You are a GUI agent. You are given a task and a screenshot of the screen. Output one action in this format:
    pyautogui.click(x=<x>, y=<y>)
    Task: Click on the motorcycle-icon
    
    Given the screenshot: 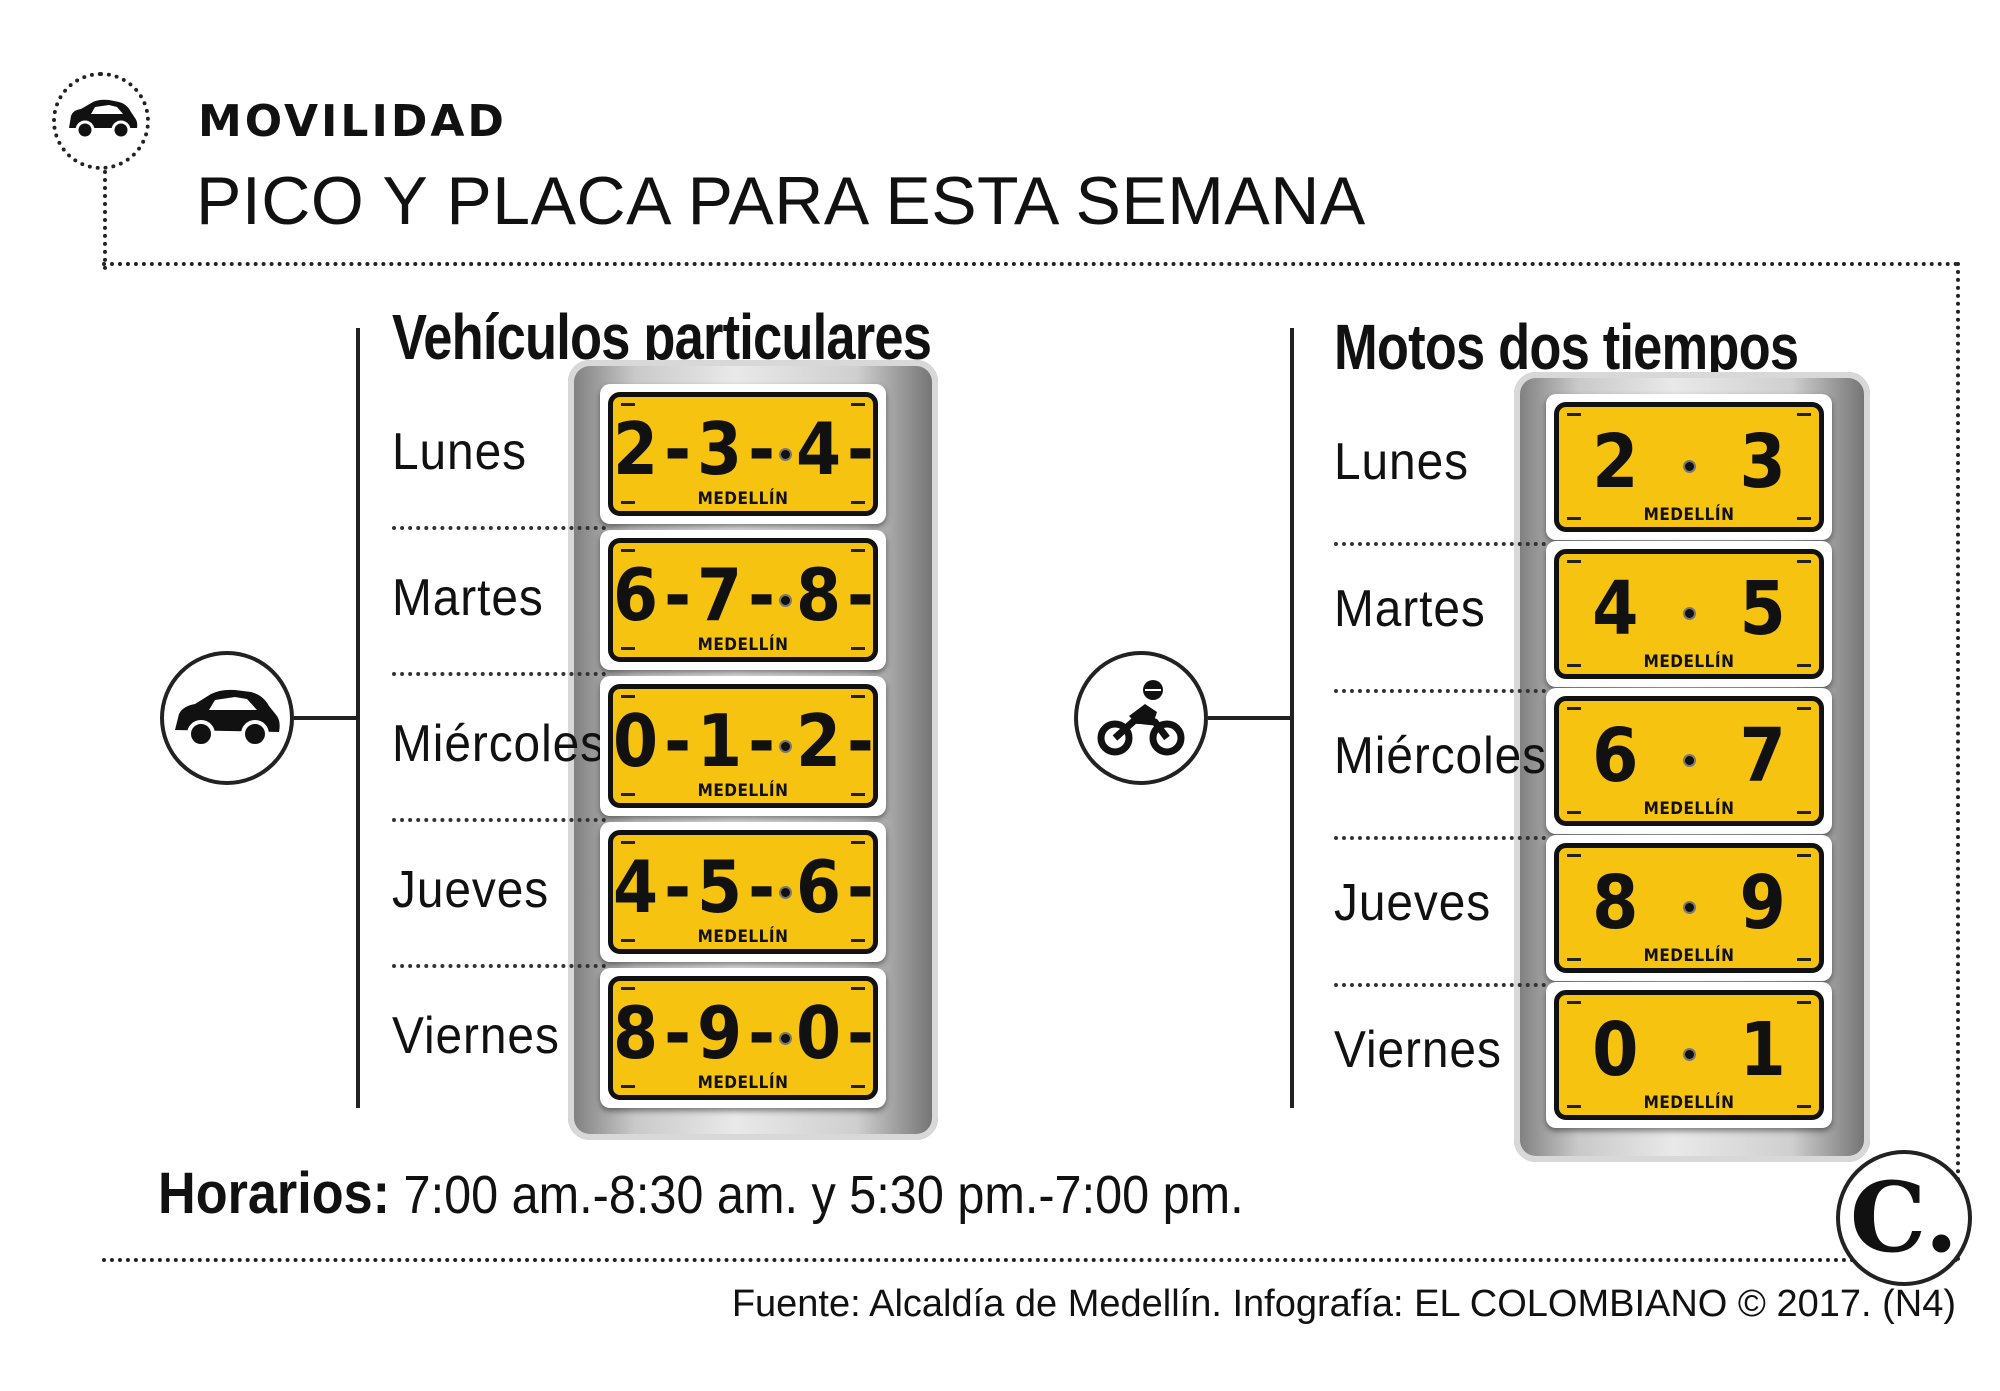 What is the action you would take?
    pyautogui.click(x=1141, y=718)
    